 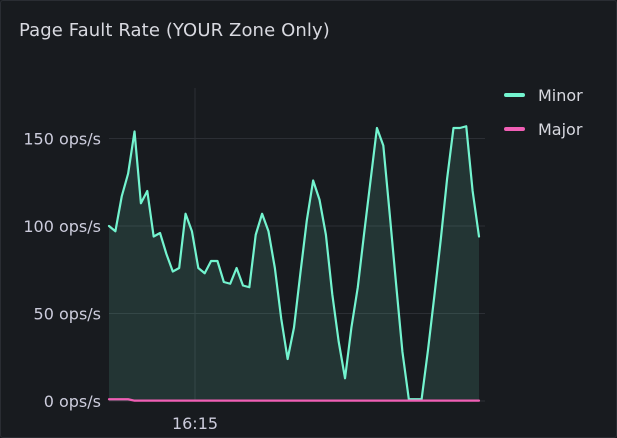 What do you see at coordinates (514, 129) in the screenshot?
I see `major-series-swatch` at bounding box center [514, 129].